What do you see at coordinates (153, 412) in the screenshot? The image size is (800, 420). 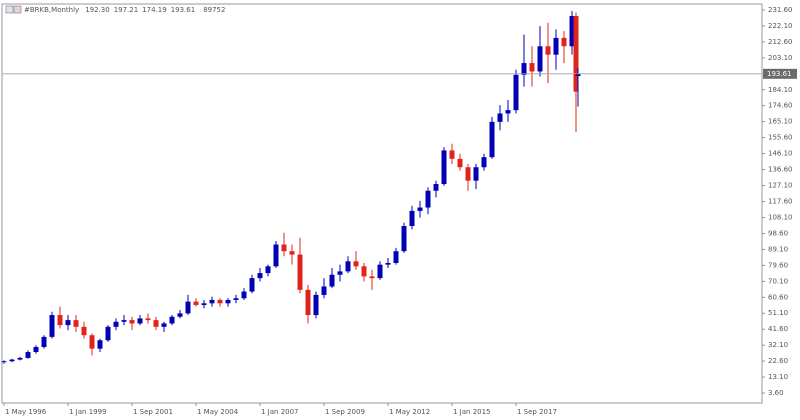 I see `x-tick-label: 1 Sep 2001` at bounding box center [153, 412].